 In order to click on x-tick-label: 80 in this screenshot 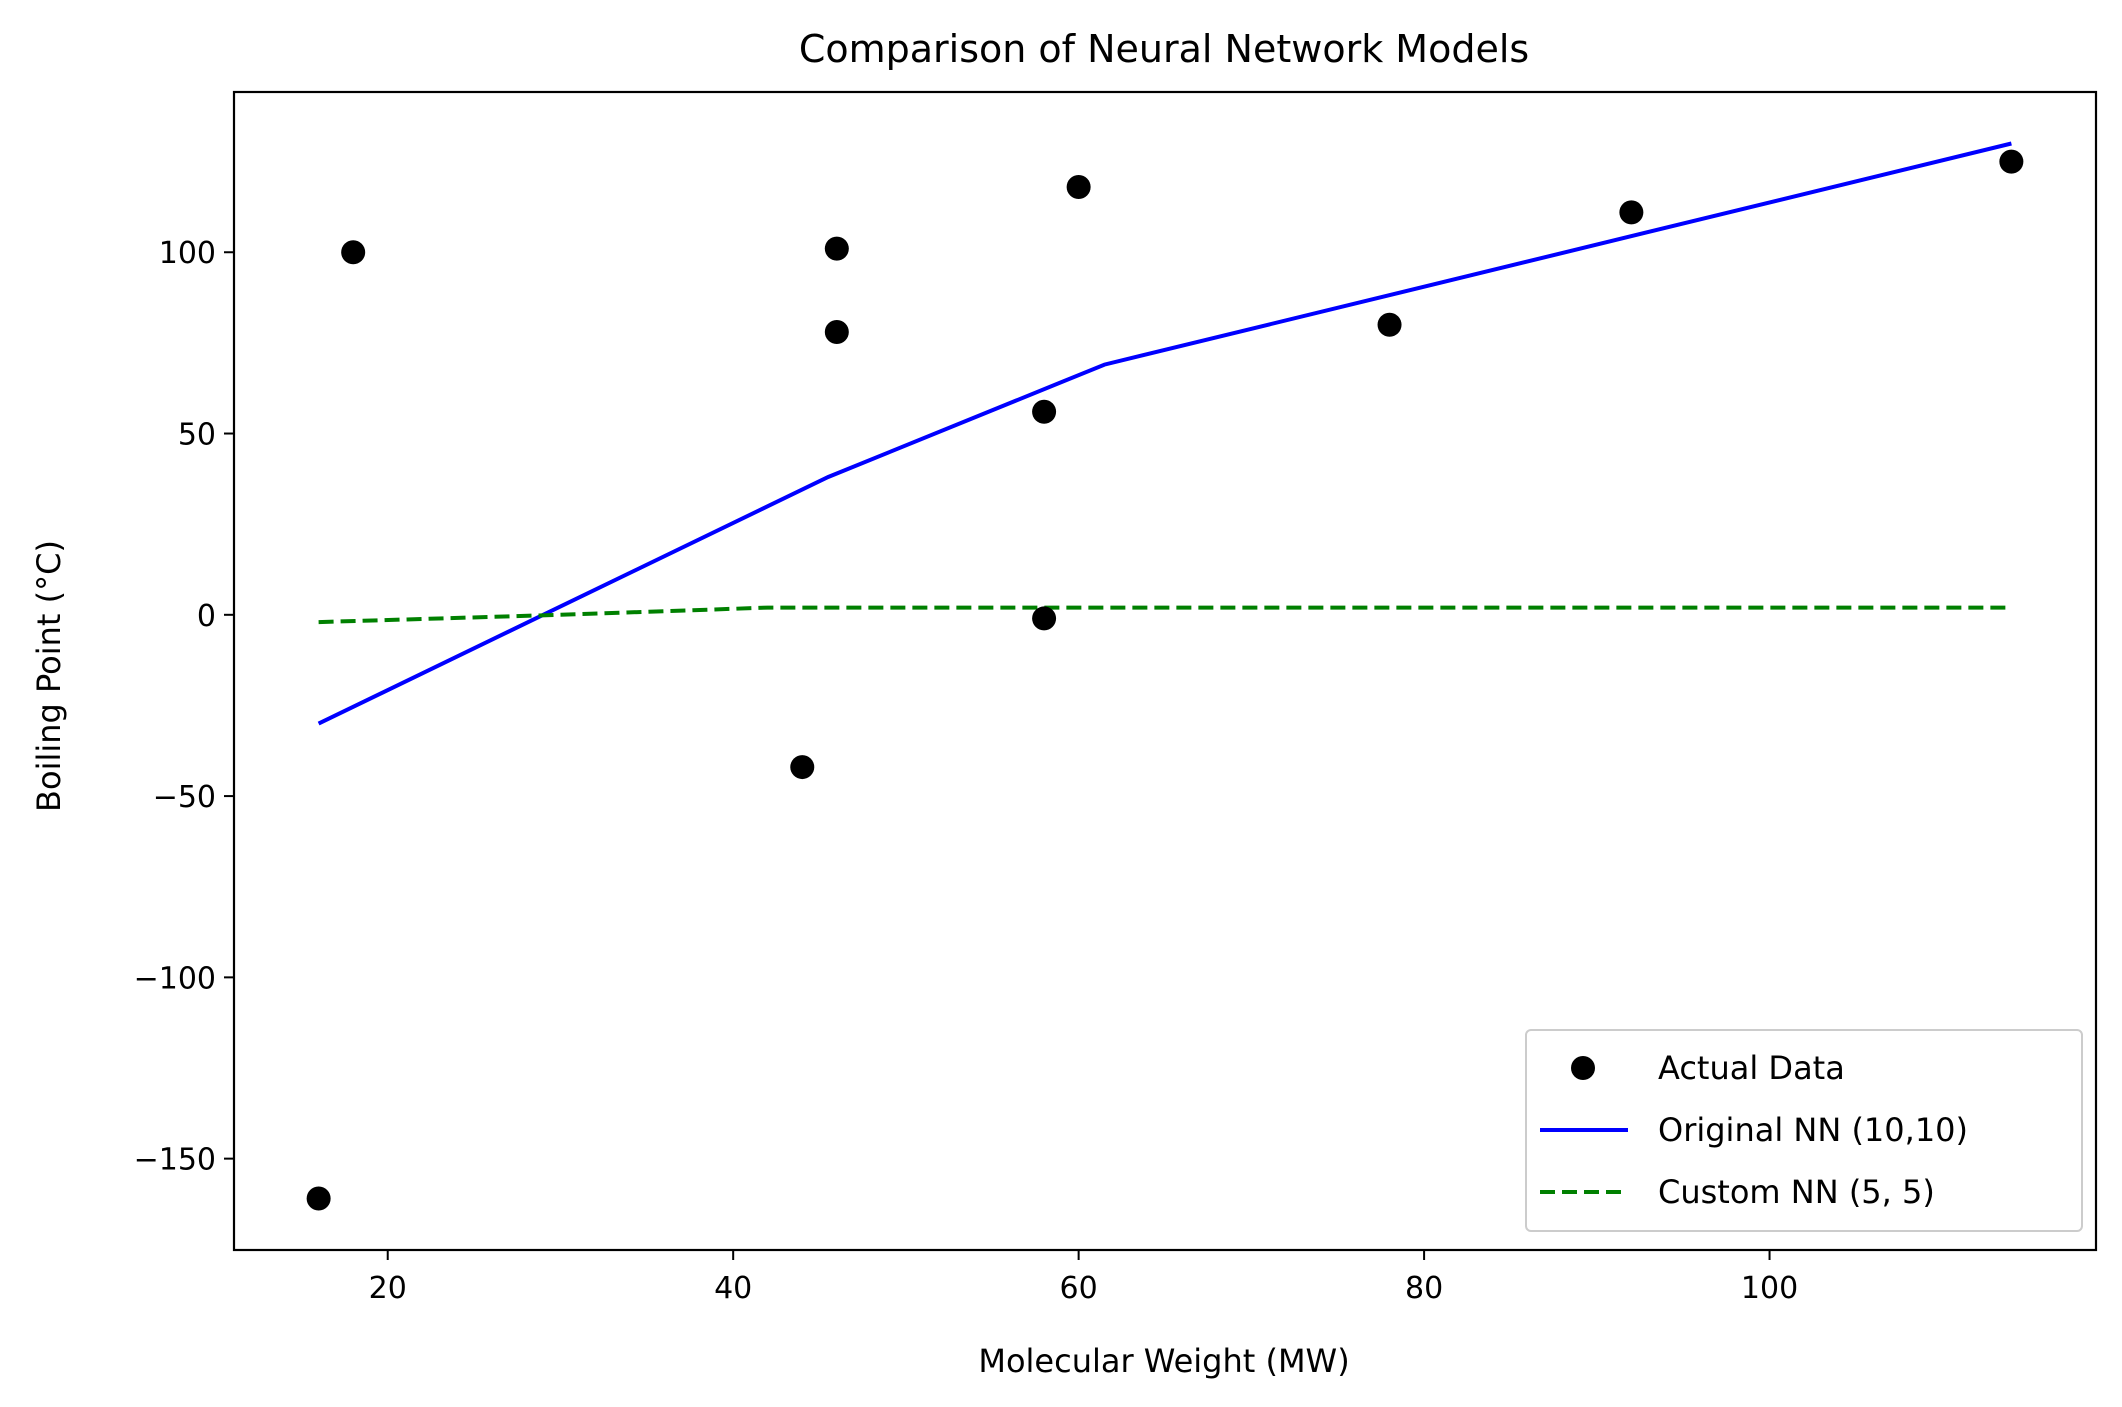, I will do `click(1424, 1288)`.